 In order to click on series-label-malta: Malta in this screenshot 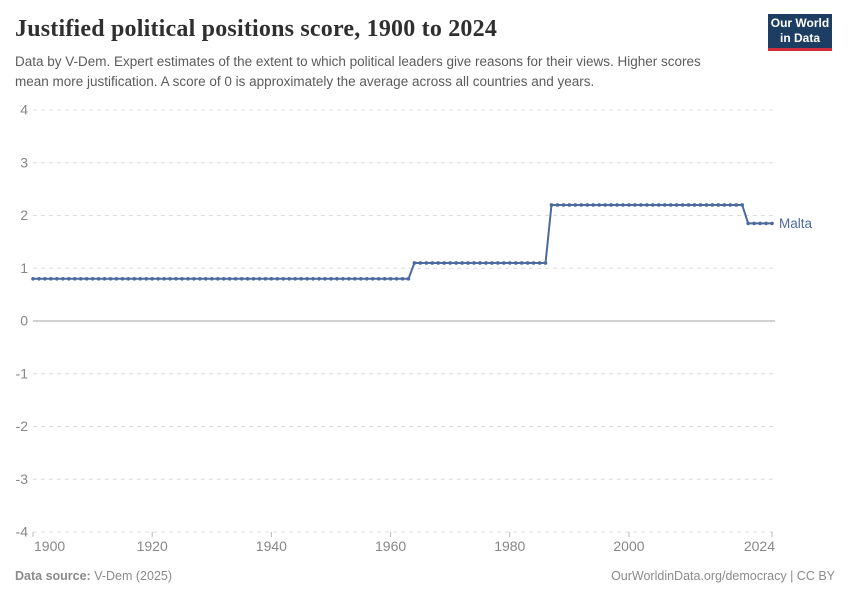, I will do `click(796, 223)`.